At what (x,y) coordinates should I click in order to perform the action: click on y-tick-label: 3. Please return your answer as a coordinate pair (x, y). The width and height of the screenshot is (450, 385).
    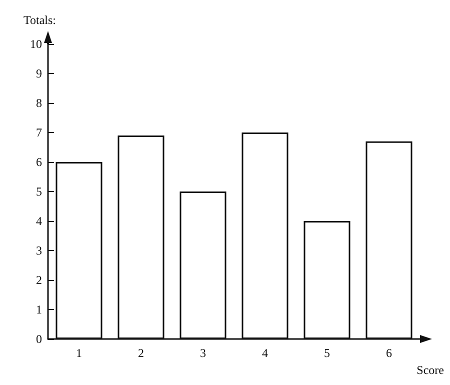
    Looking at the image, I should click on (39, 251).